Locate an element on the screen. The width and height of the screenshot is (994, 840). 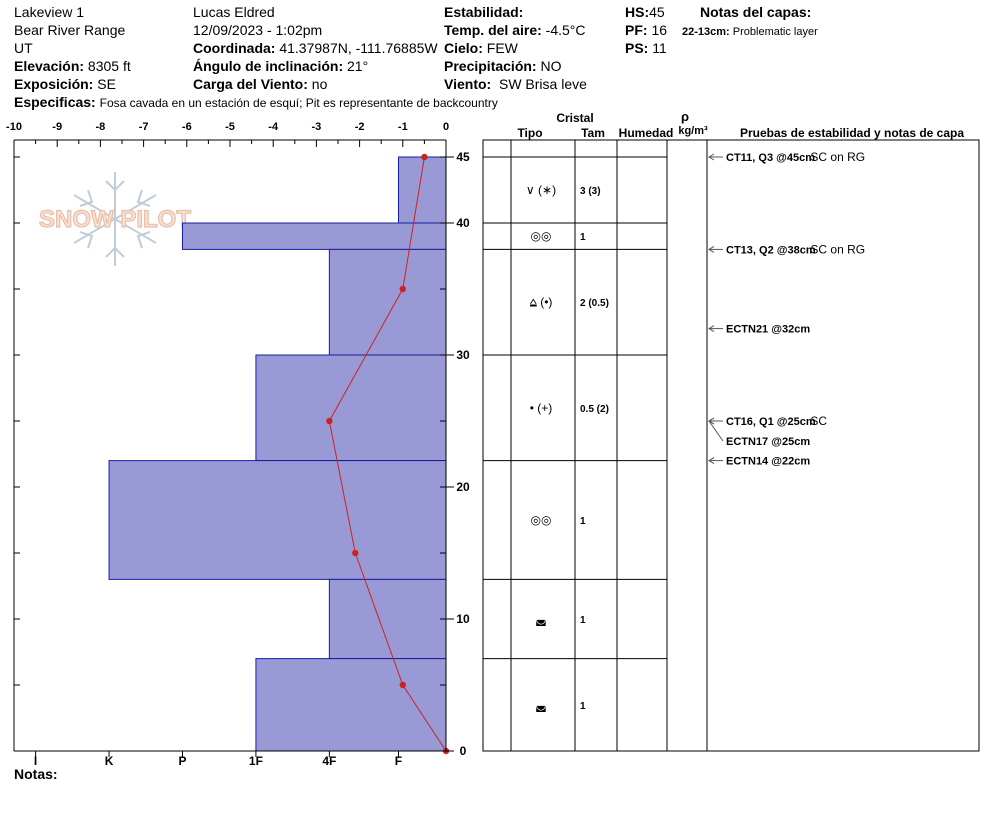
temp-tick-label: 0 is located at coordinates (446, 127).